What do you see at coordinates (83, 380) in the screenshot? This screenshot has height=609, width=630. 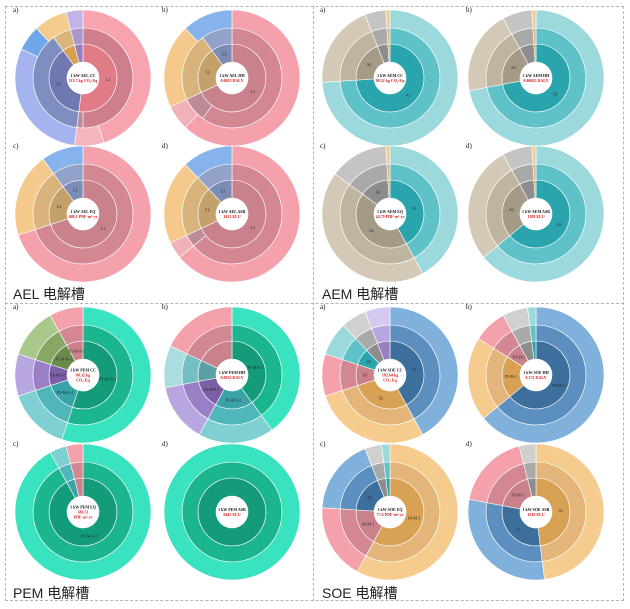 I see `chart-center-text: CO₂-Eq` at bounding box center [83, 380].